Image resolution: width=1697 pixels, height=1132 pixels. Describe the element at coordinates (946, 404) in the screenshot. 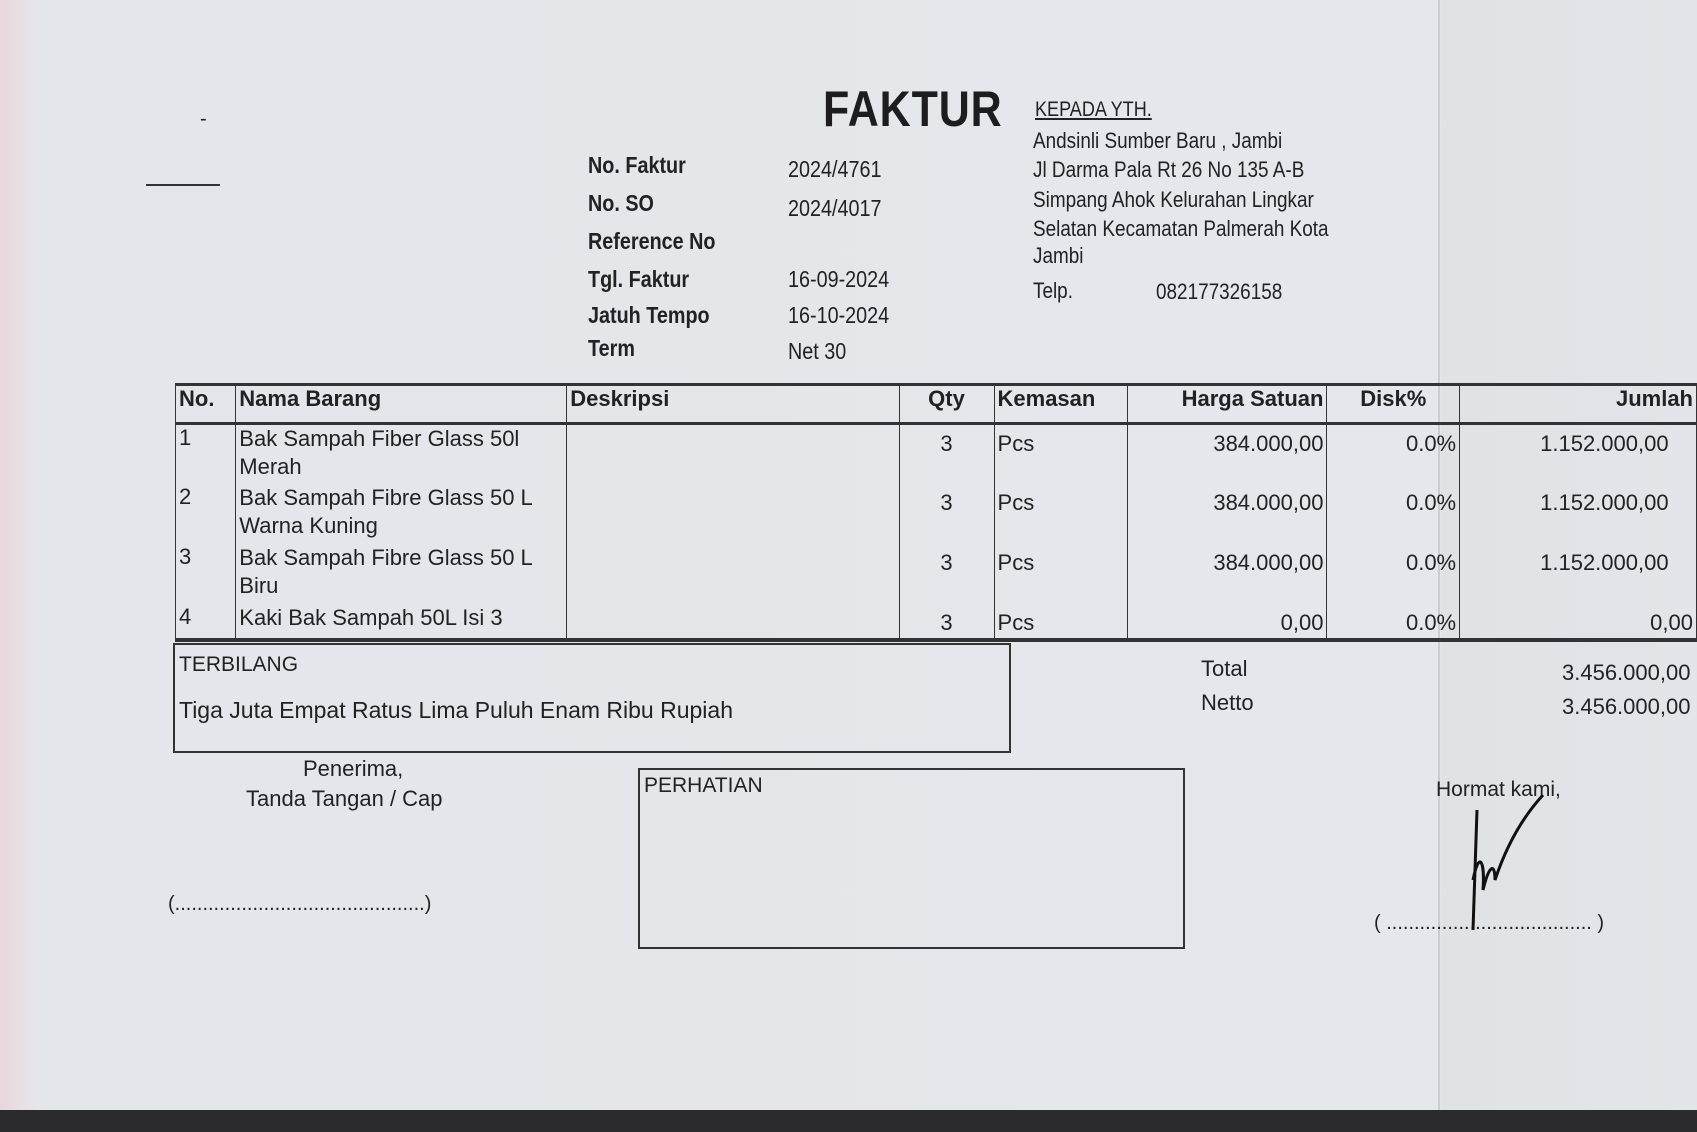

I see `col-qty: Qty` at that location.